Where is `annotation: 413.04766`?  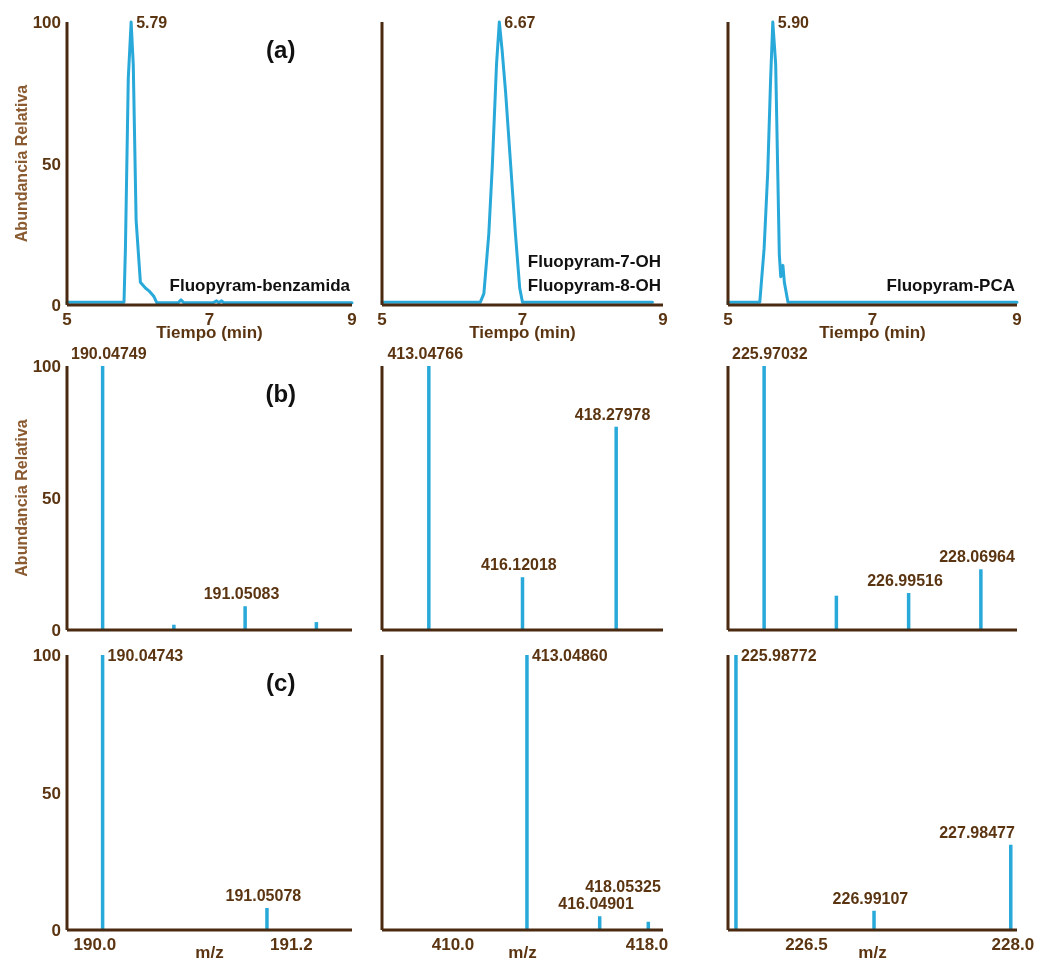 annotation: 413.04766 is located at coordinates (425, 353).